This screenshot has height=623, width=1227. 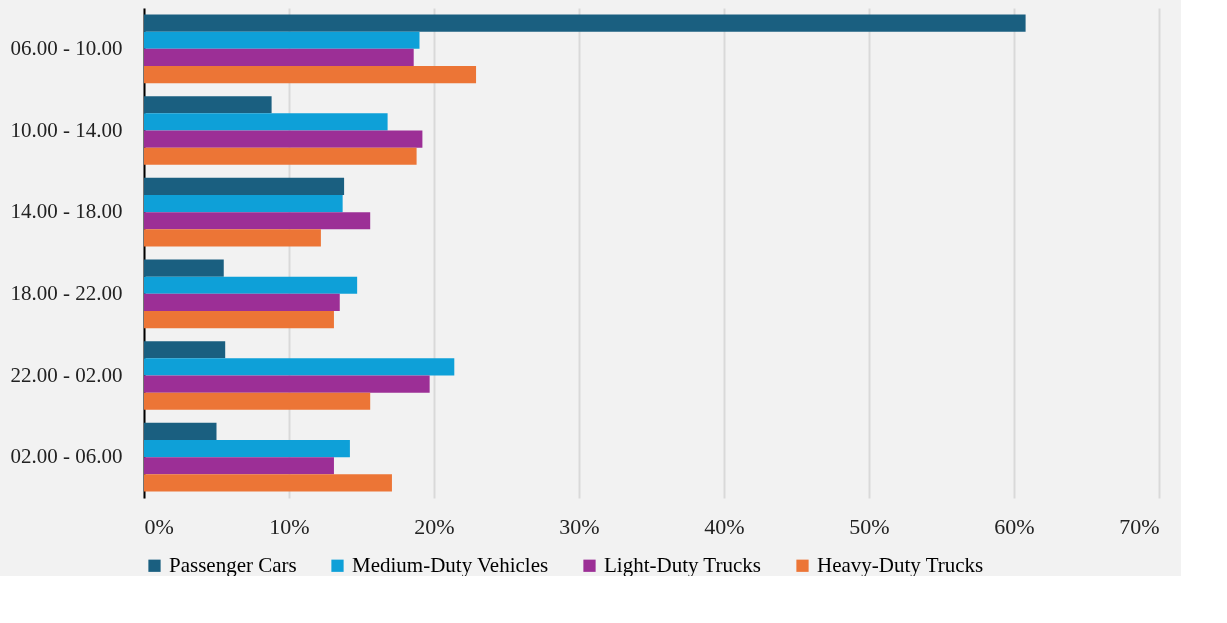 I want to click on y-tick-label: 18.00 - 22.00, so click(x=66, y=292).